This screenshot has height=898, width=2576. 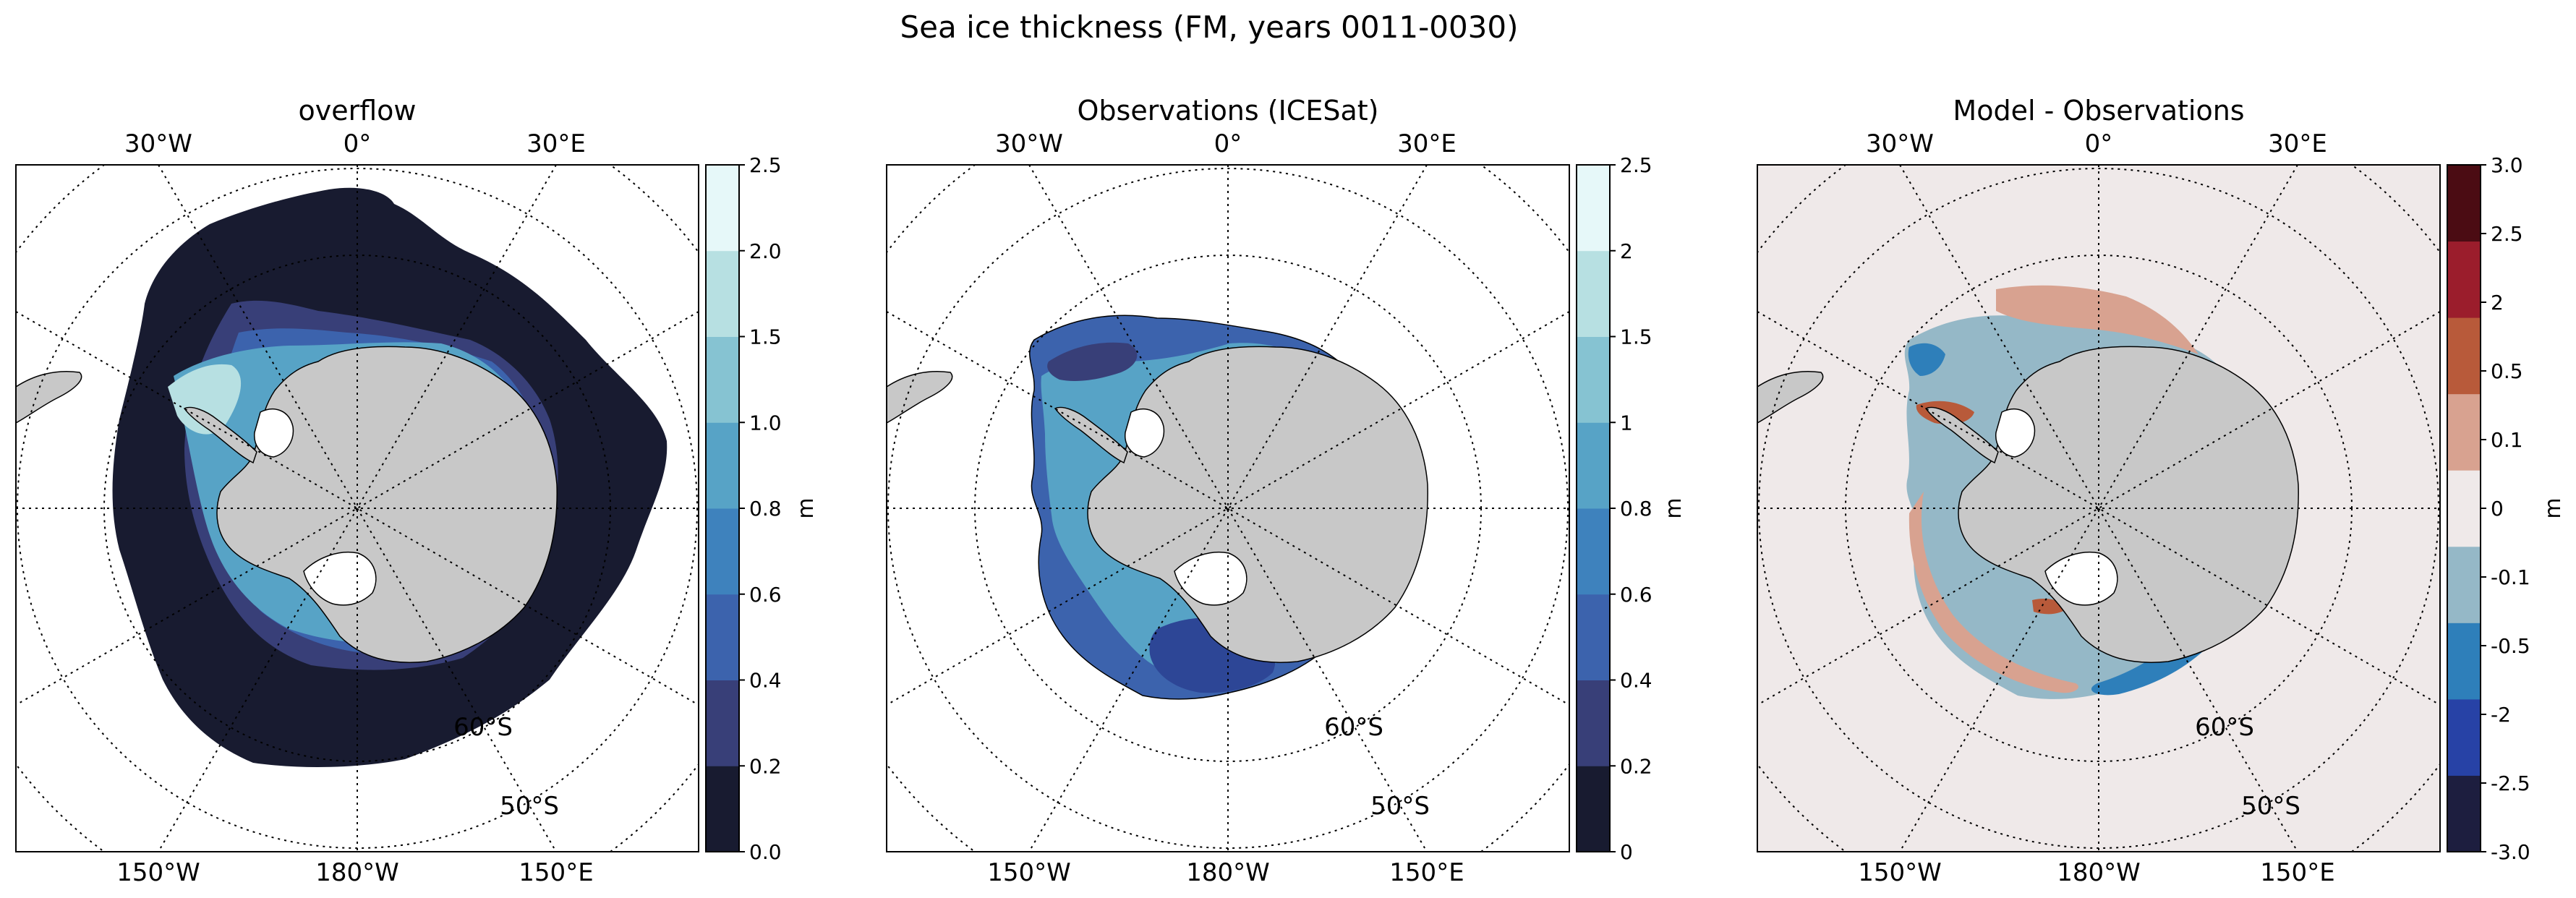 I want to click on colorbar-tick-label: -2.5, so click(x=2510, y=783).